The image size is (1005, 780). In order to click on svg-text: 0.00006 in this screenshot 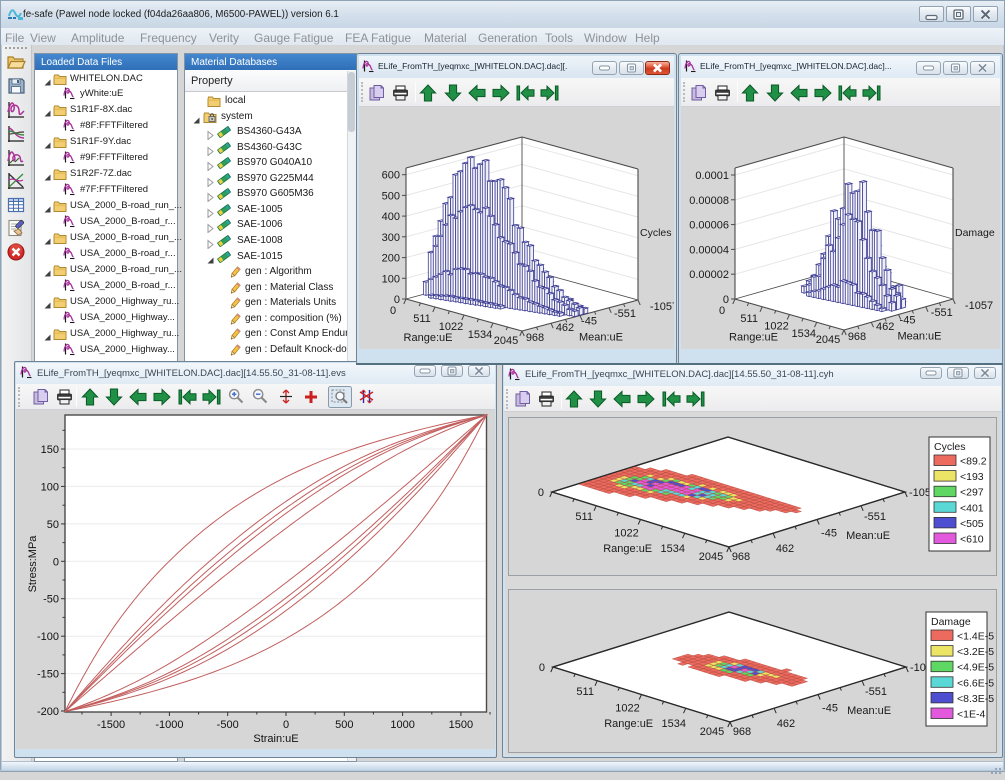, I will do `click(709, 226)`.